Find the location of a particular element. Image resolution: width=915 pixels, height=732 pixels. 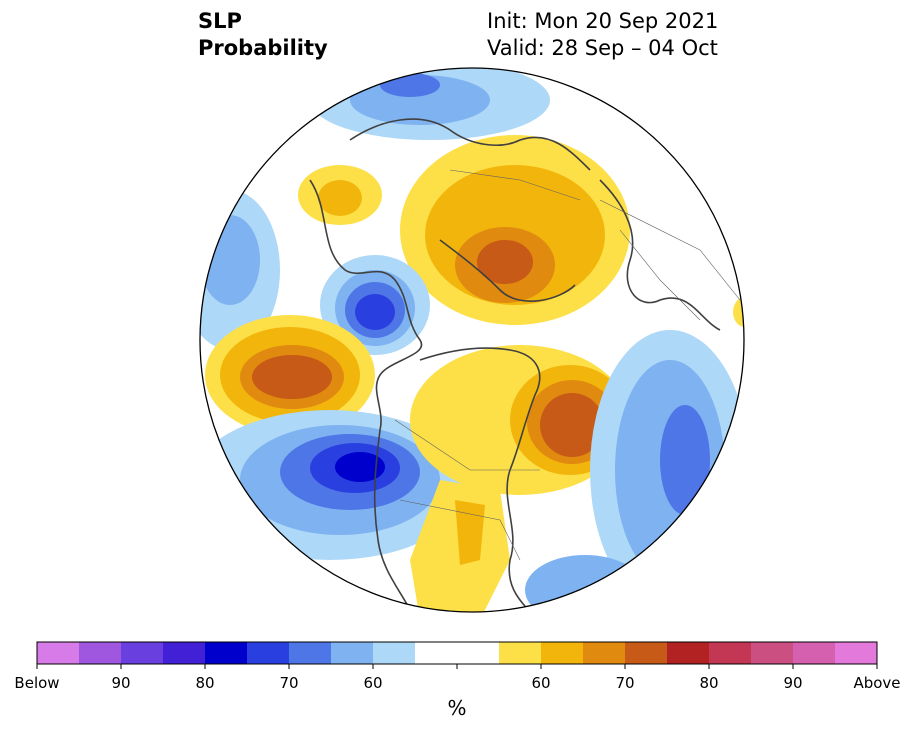

colorbar is located at coordinates (457, 655).